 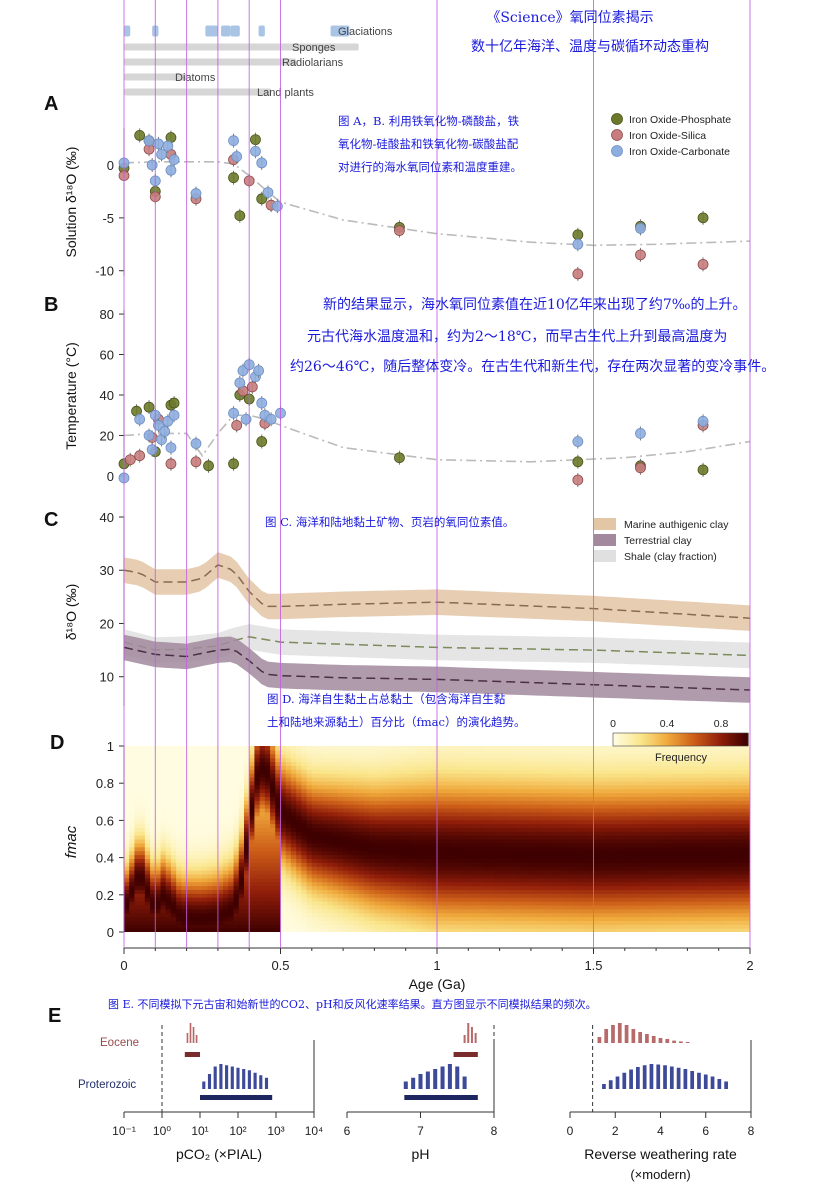 I want to click on legend-swatch, so click(x=605, y=540).